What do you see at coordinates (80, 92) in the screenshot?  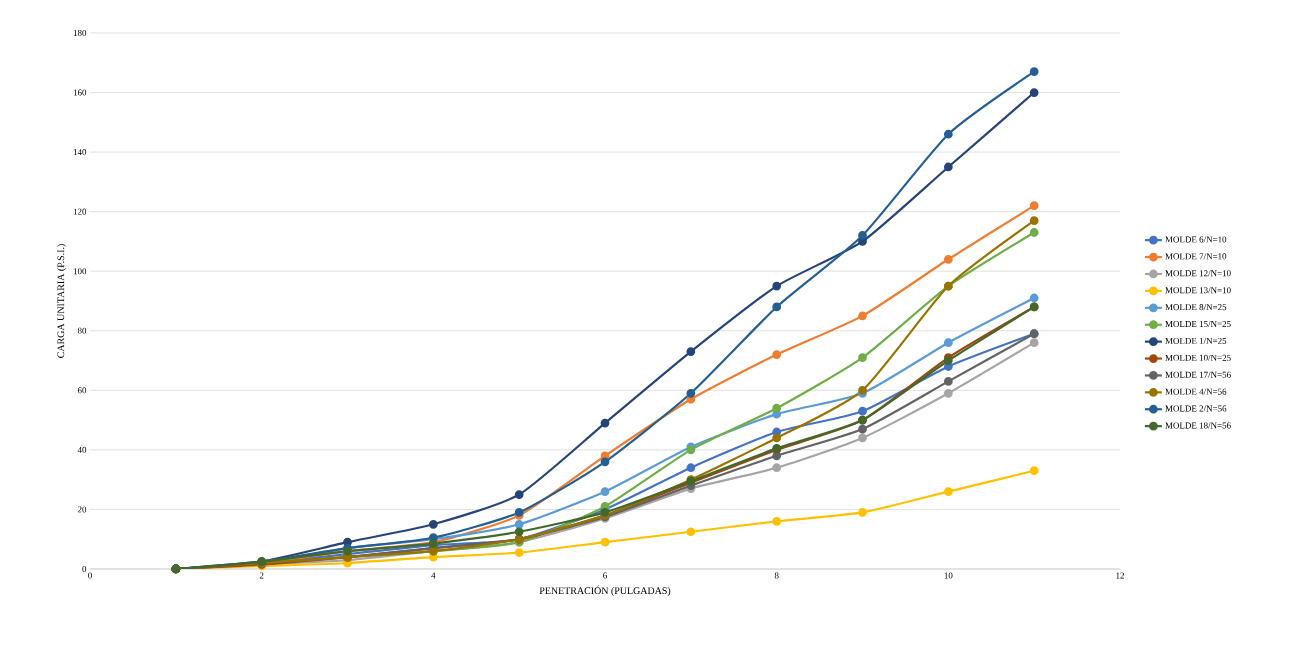 I see `y-tick-label: 160` at bounding box center [80, 92].